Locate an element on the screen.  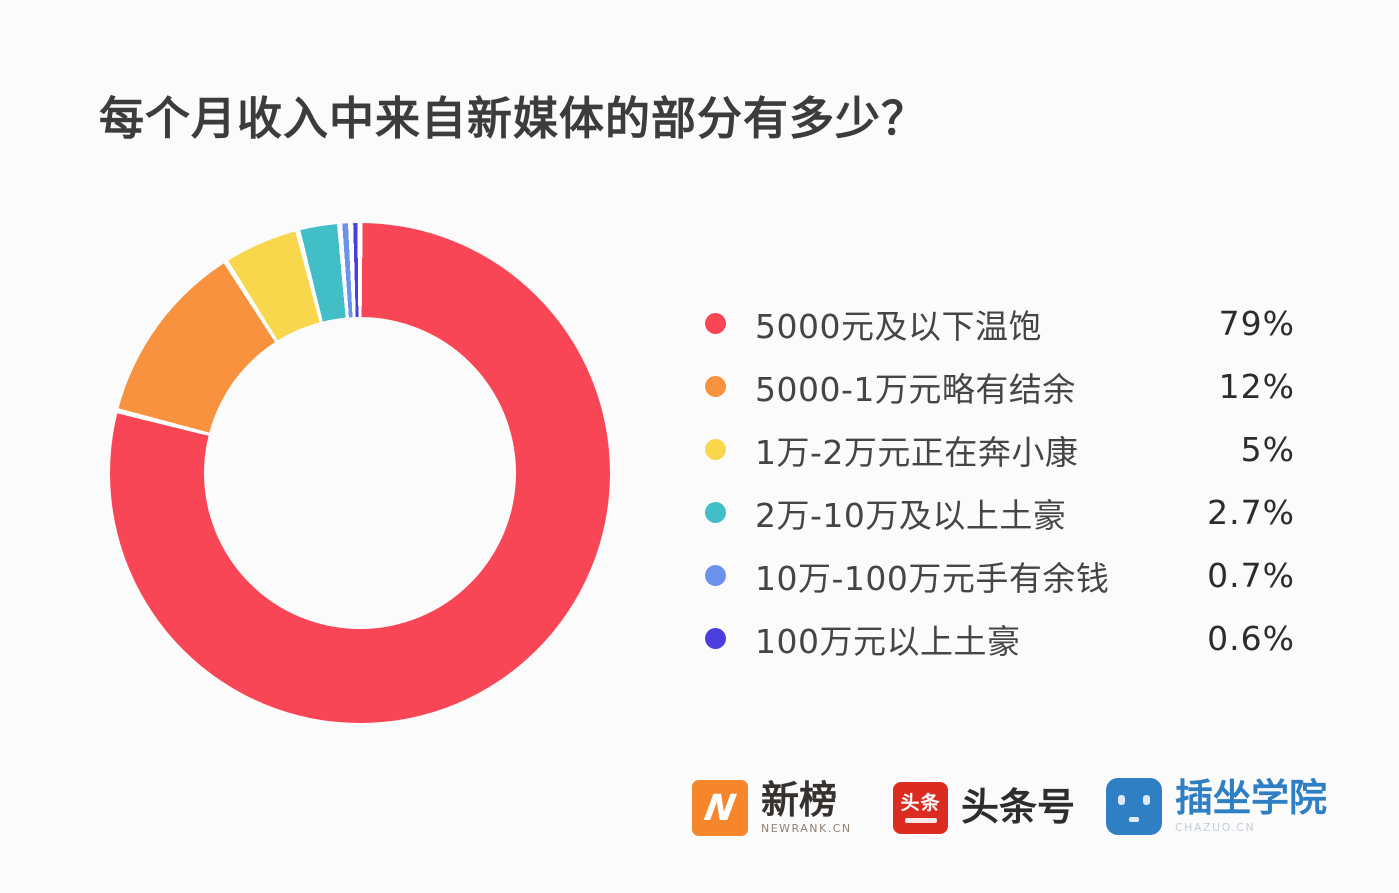
legend-value: 79% is located at coordinates (1256, 323).